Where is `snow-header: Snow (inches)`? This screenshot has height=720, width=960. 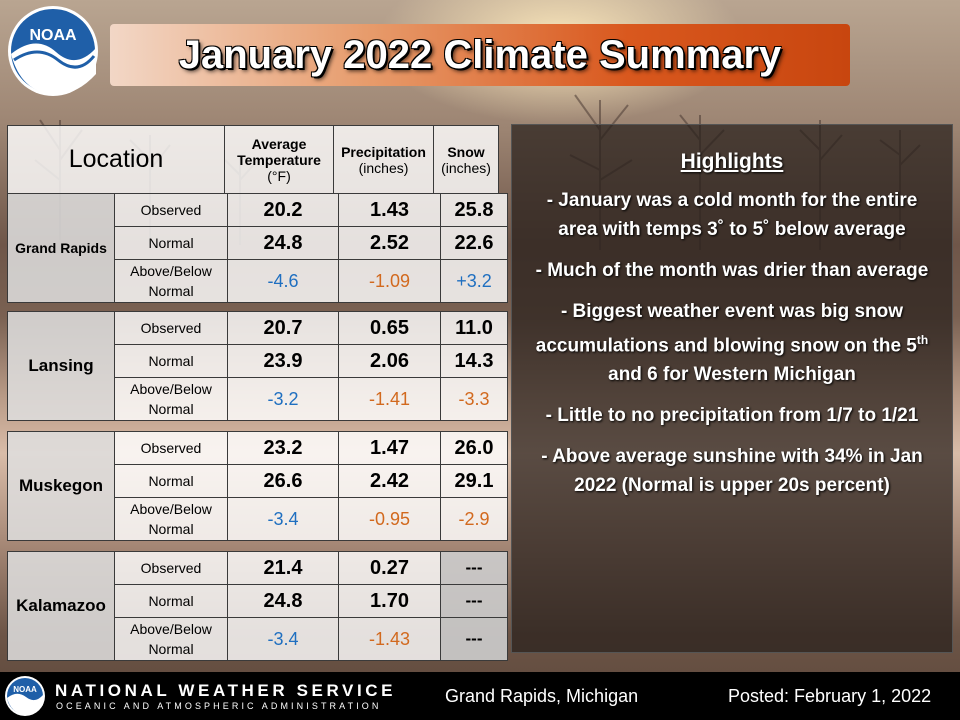 snow-header: Snow (inches) is located at coordinates (466, 159).